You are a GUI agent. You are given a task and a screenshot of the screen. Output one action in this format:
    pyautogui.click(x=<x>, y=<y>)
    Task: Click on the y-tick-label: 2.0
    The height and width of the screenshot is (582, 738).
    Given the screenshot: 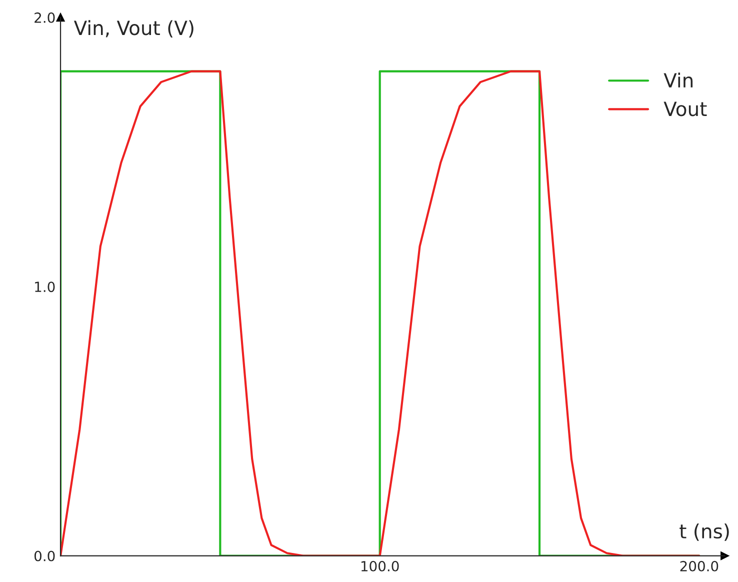 What is the action you would take?
    pyautogui.click(x=44, y=17)
    